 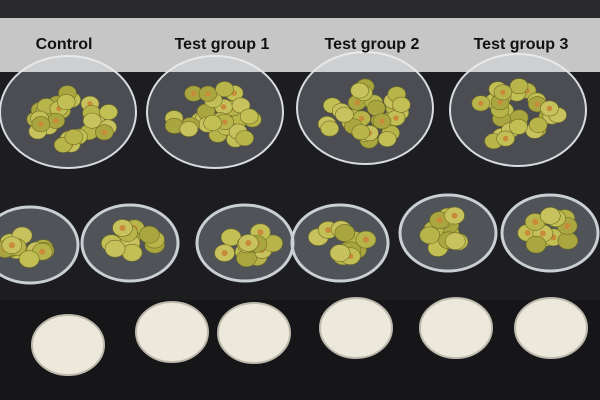 I want to click on label-band, so click(x=300, y=45).